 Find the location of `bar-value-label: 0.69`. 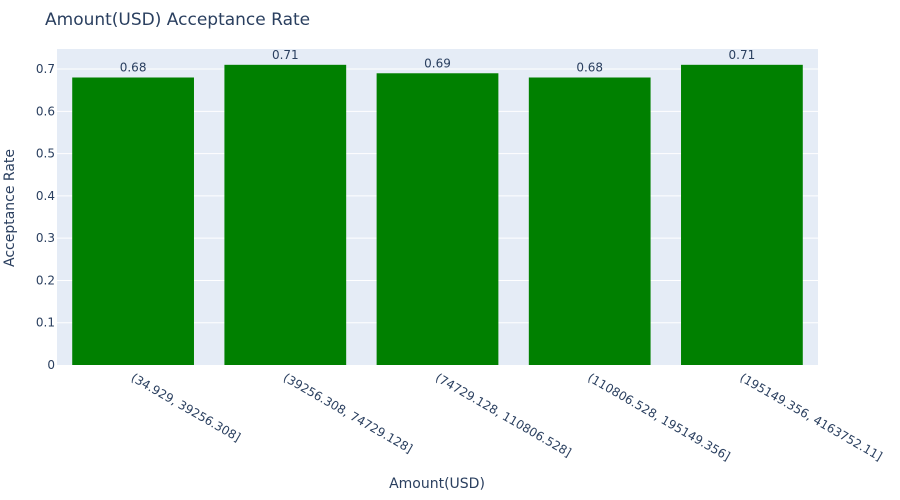

bar-value-label: 0.69 is located at coordinates (437, 63).